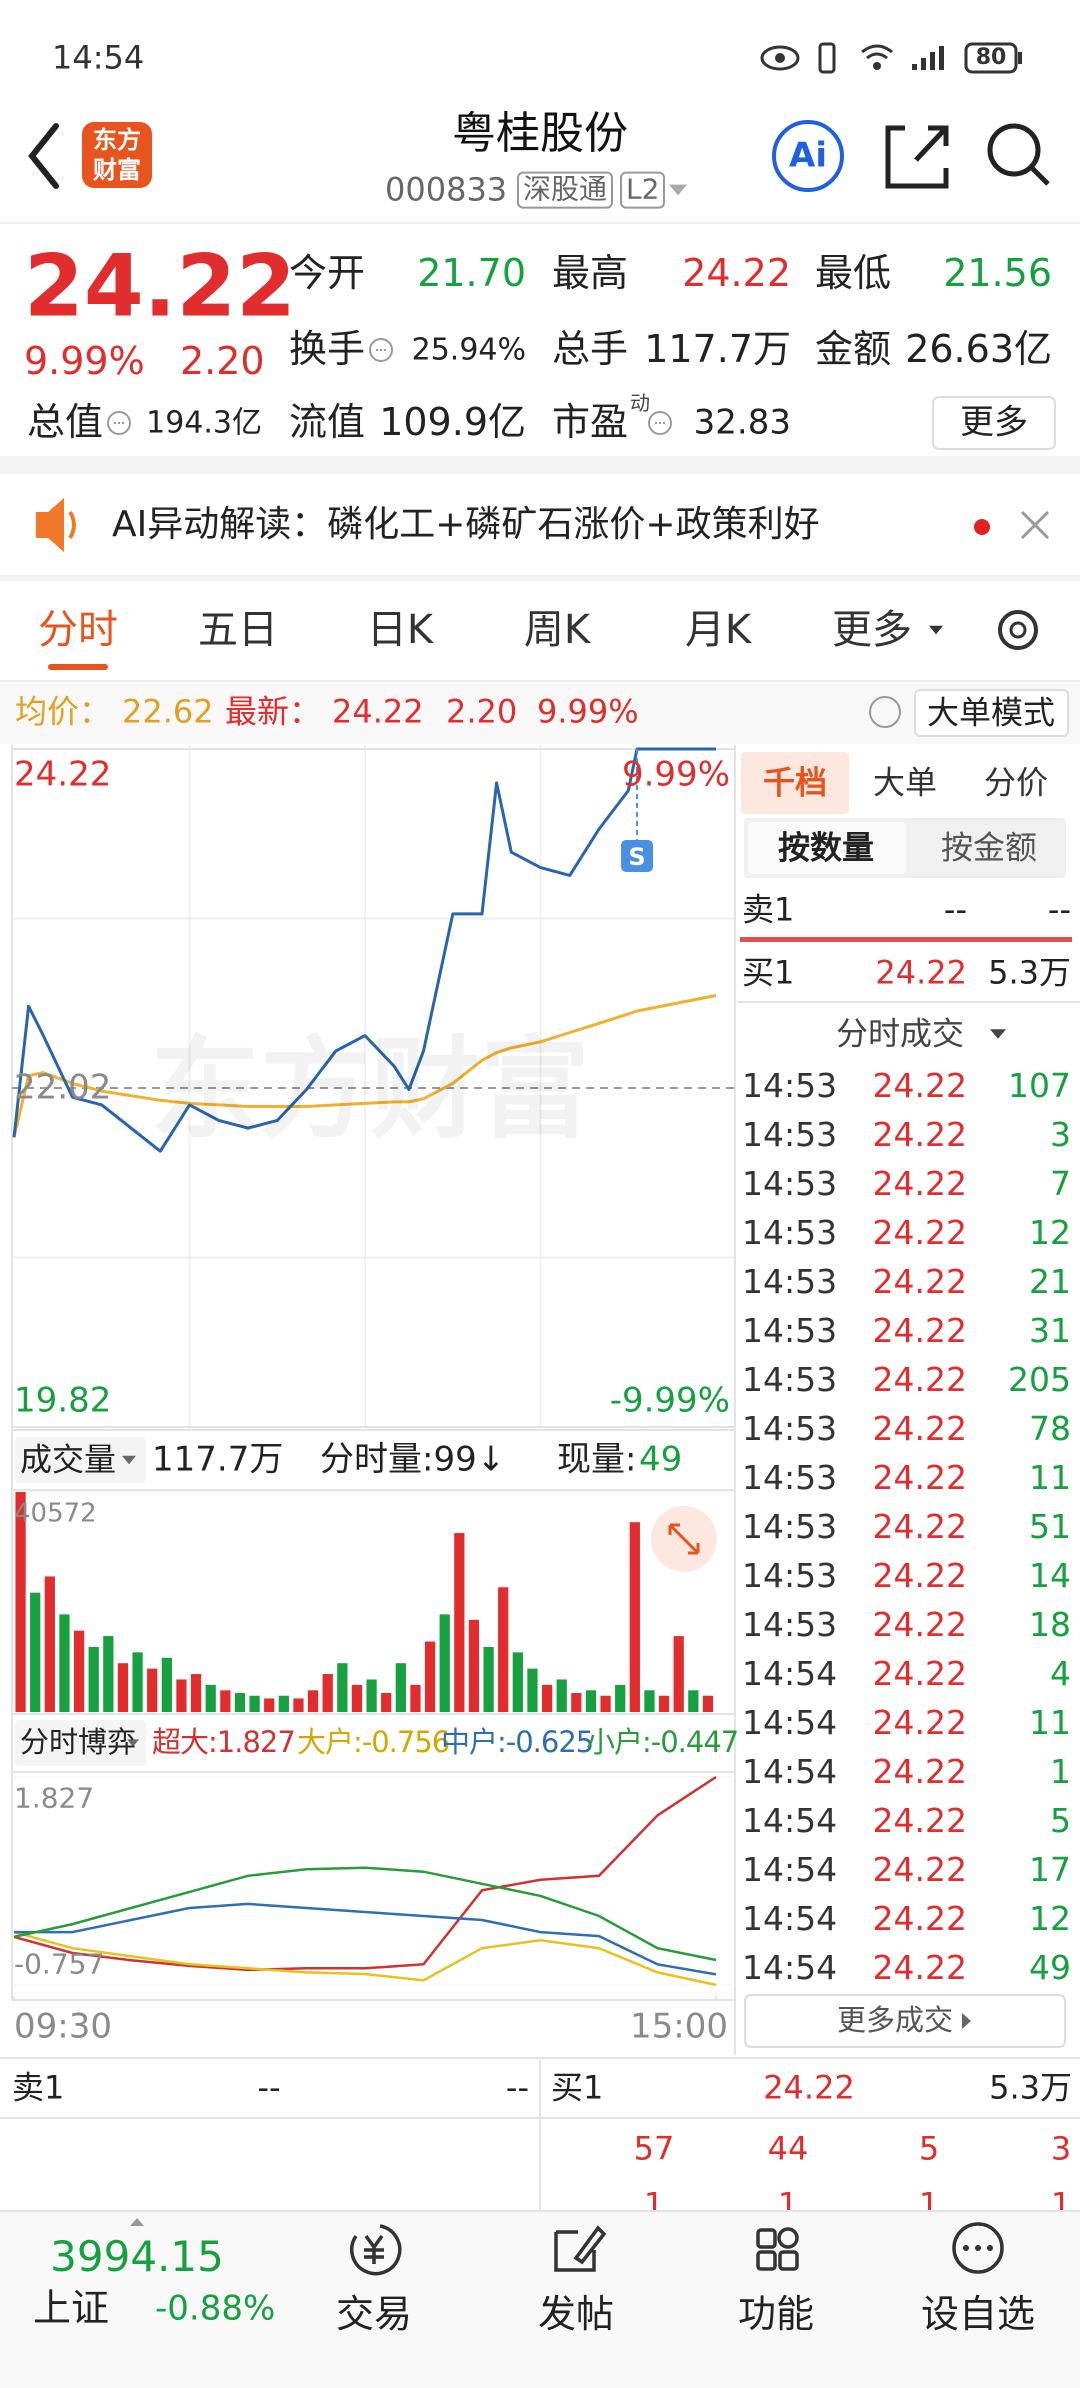 The height and width of the screenshot is (2388, 1080). Describe the element at coordinates (446, 189) in the screenshot. I see `stock-code: 000833` at that location.